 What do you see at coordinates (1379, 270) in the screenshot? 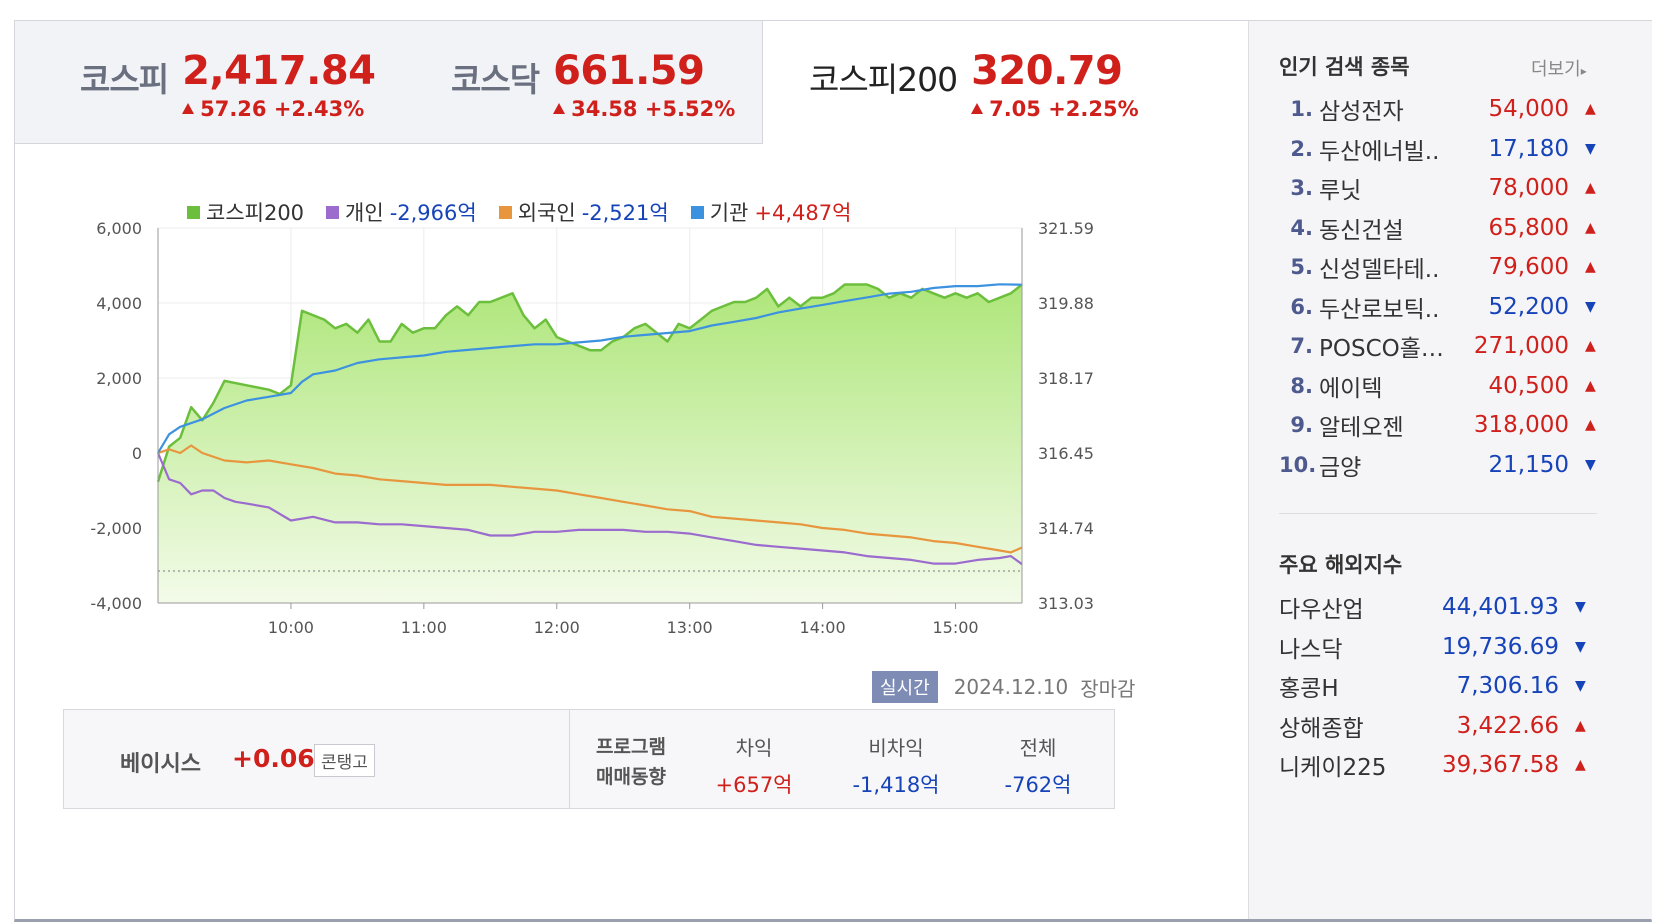
I see `stock-name: 신성델타테..` at bounding box center [1379, 270].